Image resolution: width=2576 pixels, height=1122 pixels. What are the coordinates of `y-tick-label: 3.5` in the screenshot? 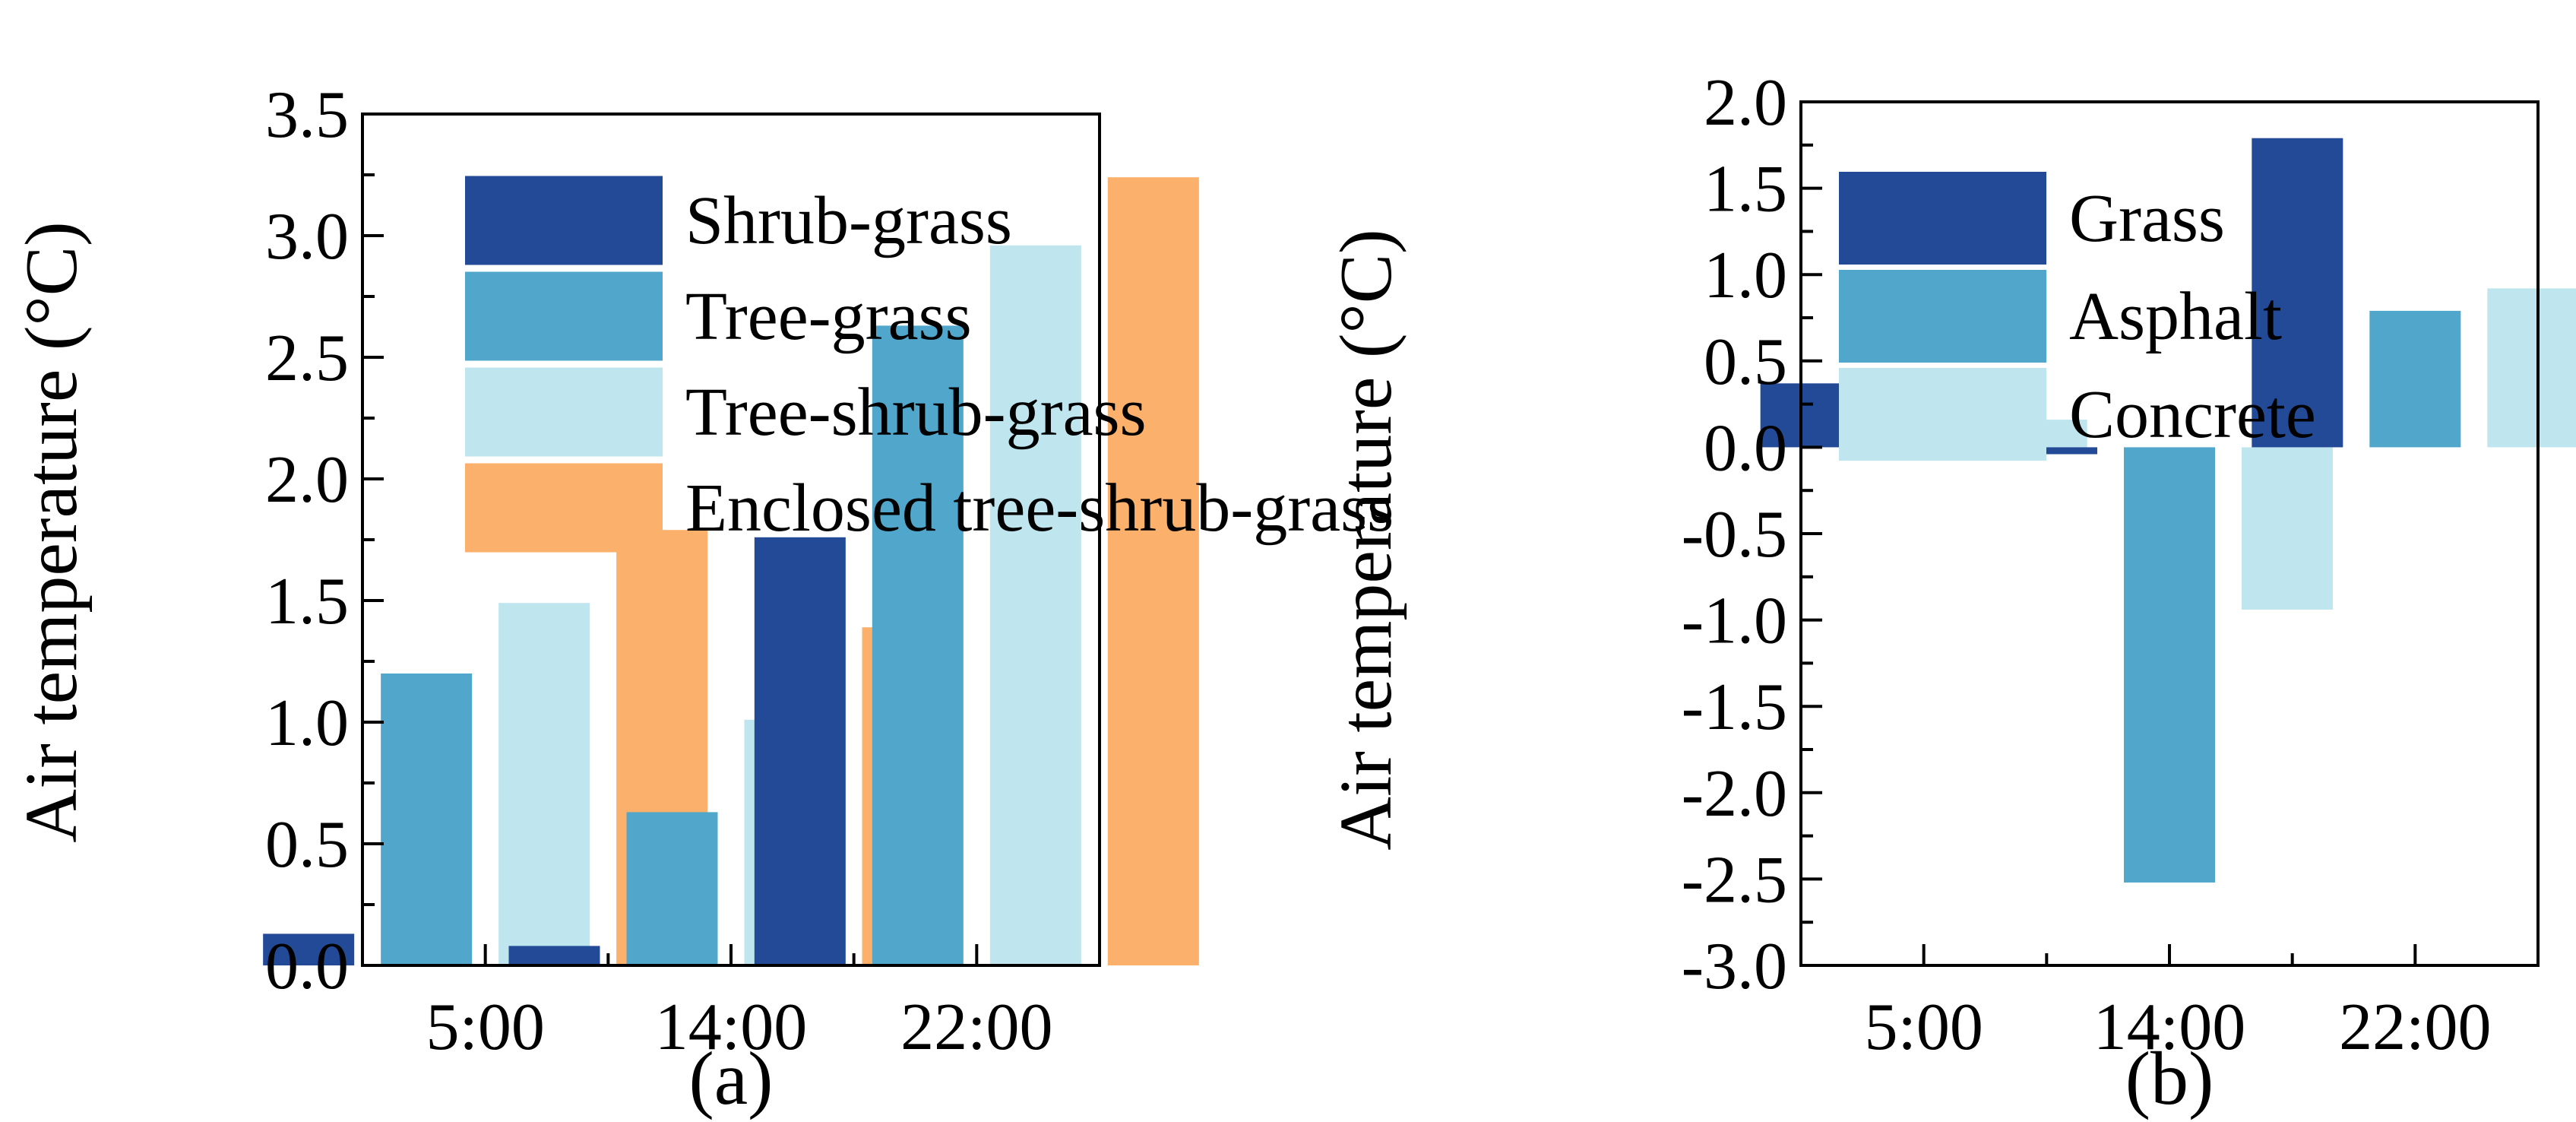 It's located at (307, 115).